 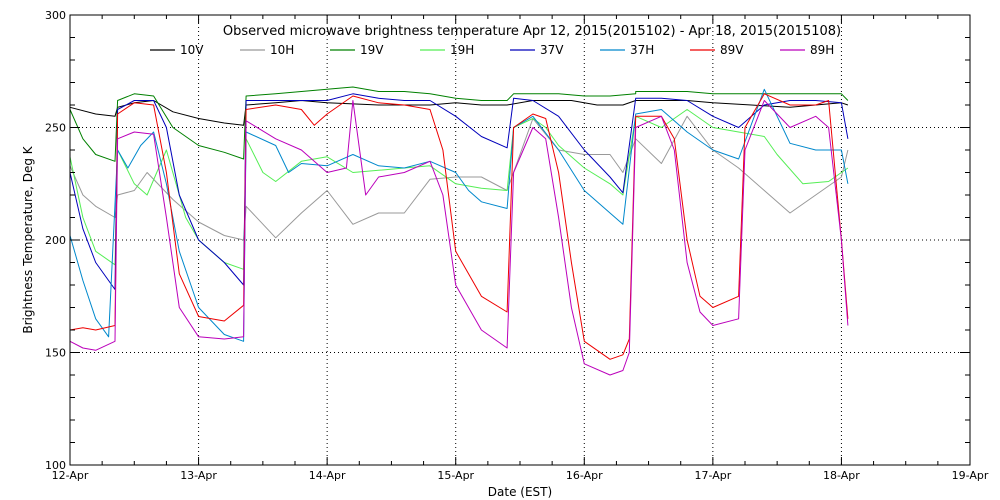 I want to click on x-tick-label: 14-Apr, so click(x=327, y=475).